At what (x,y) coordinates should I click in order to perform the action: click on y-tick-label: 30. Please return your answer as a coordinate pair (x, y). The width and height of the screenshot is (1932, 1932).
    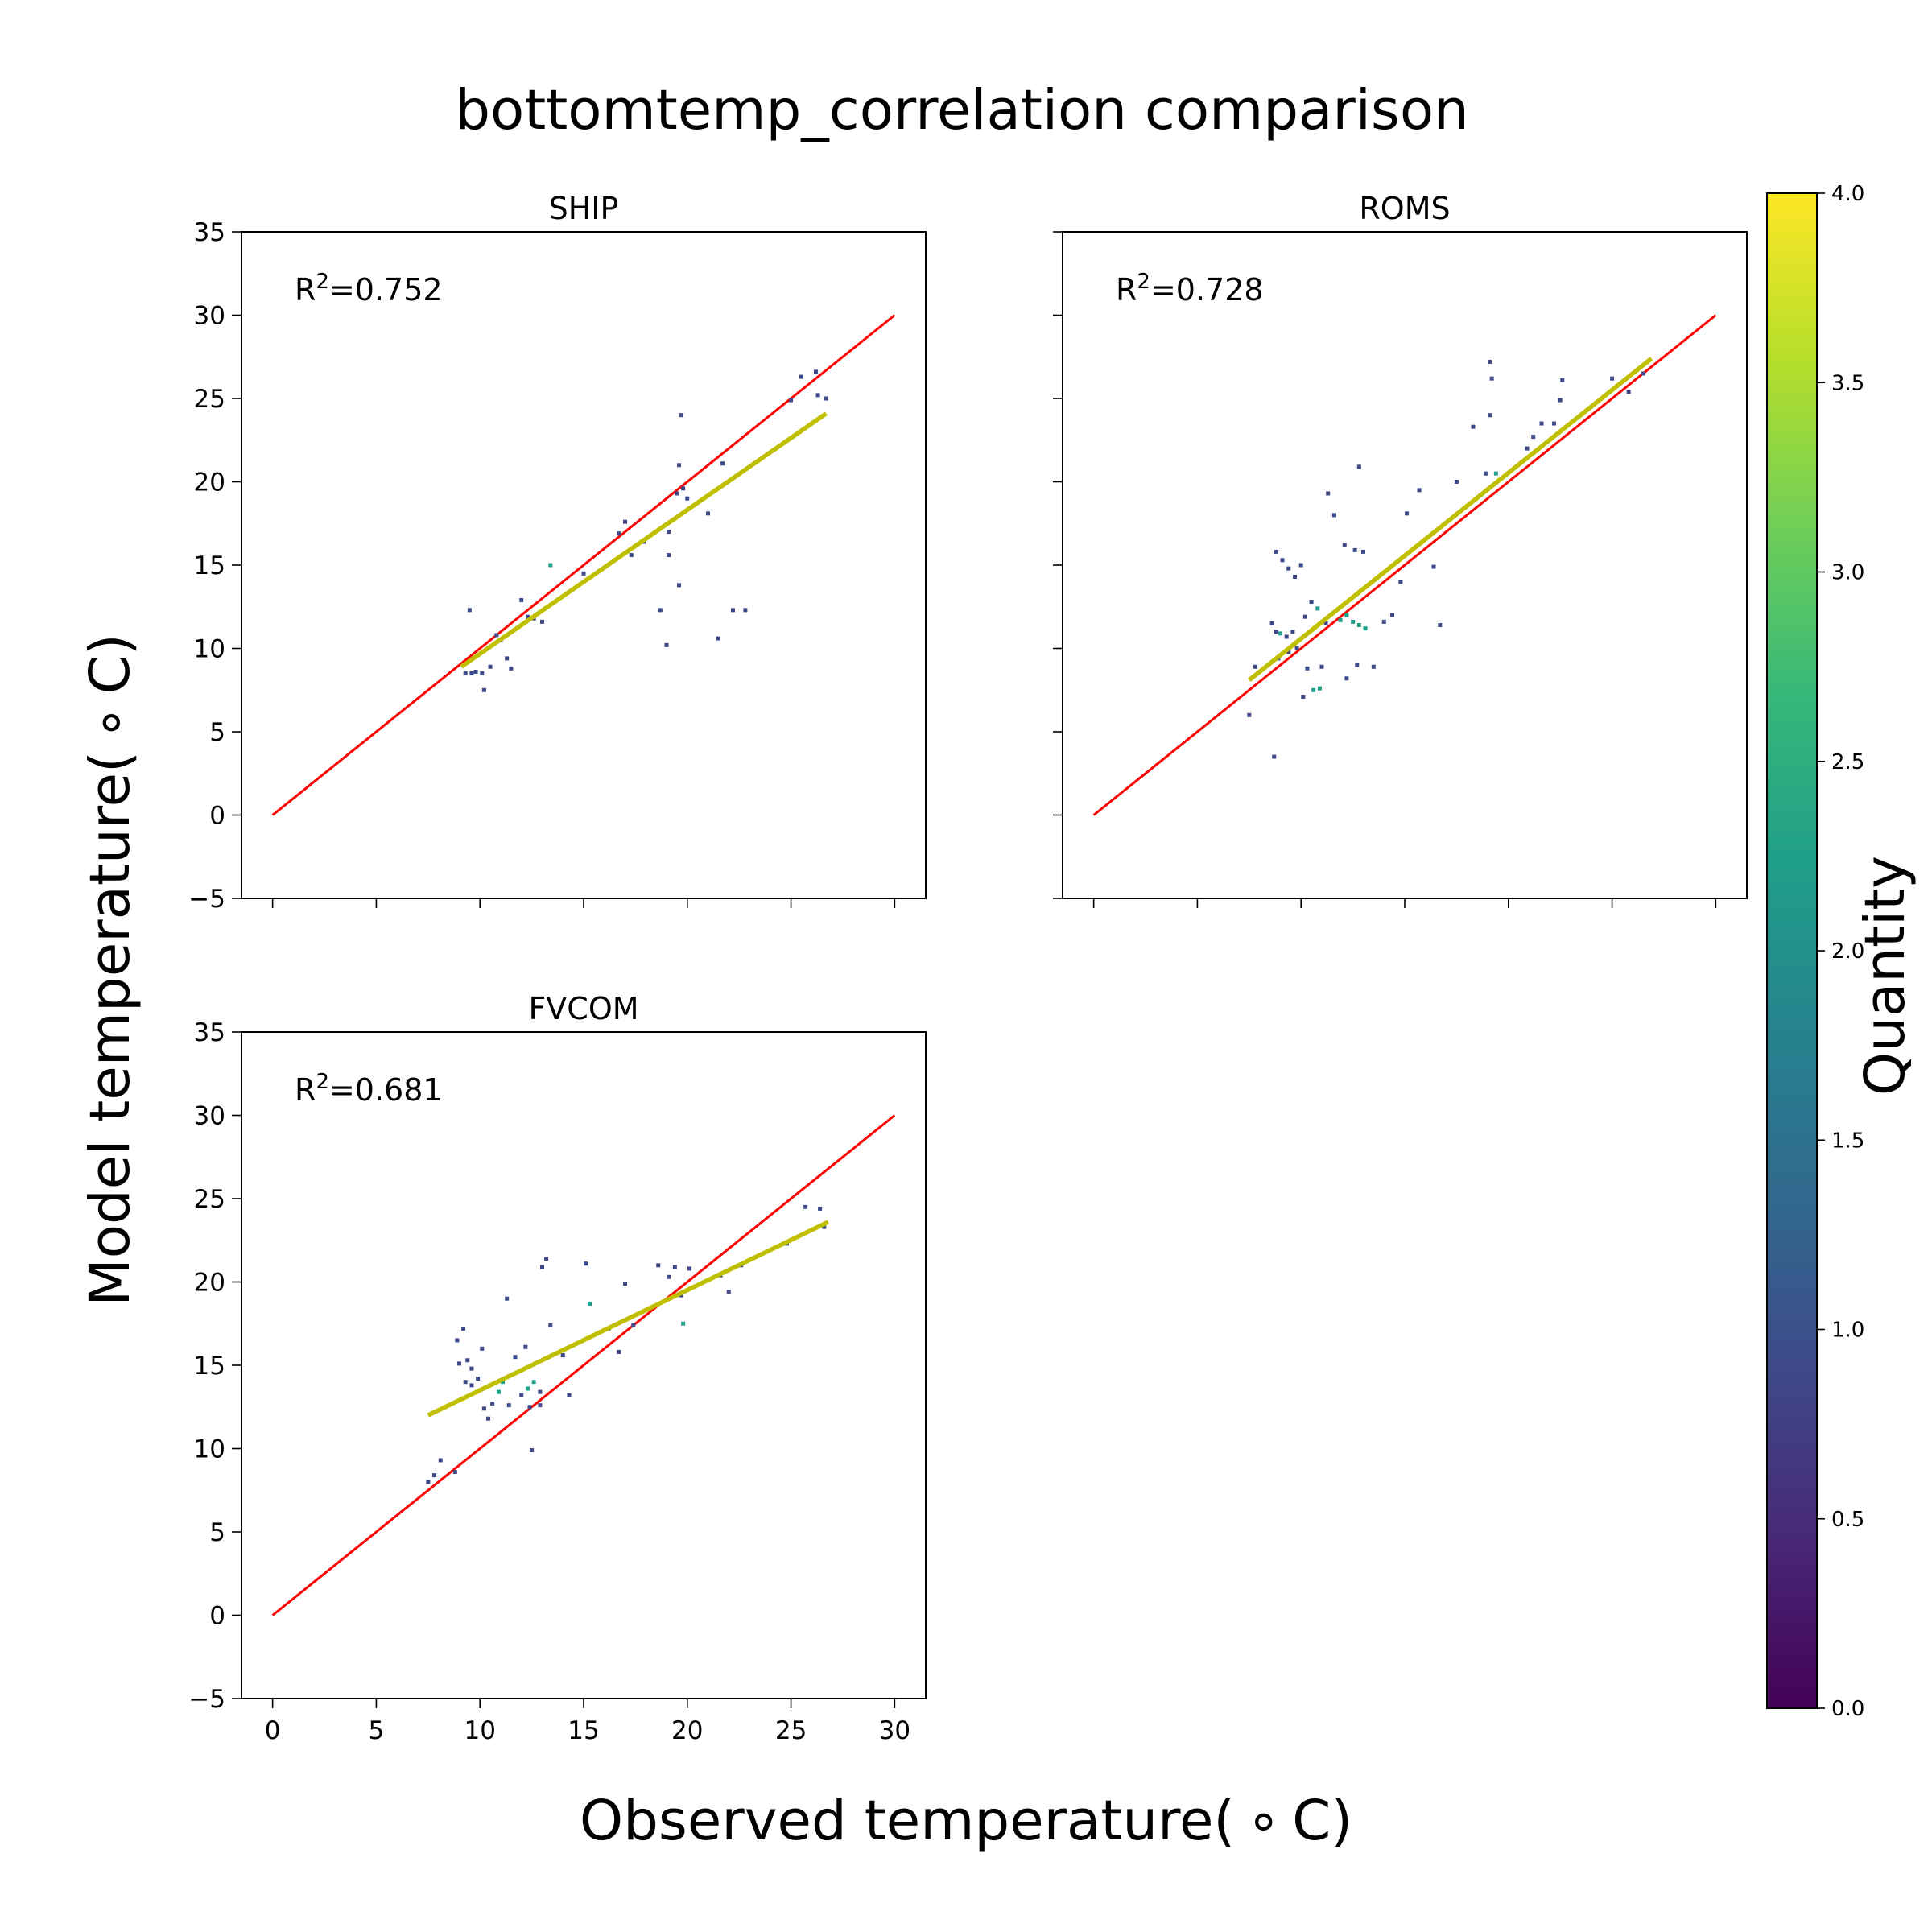
    Looking at the image, I should click on (209, 1116).